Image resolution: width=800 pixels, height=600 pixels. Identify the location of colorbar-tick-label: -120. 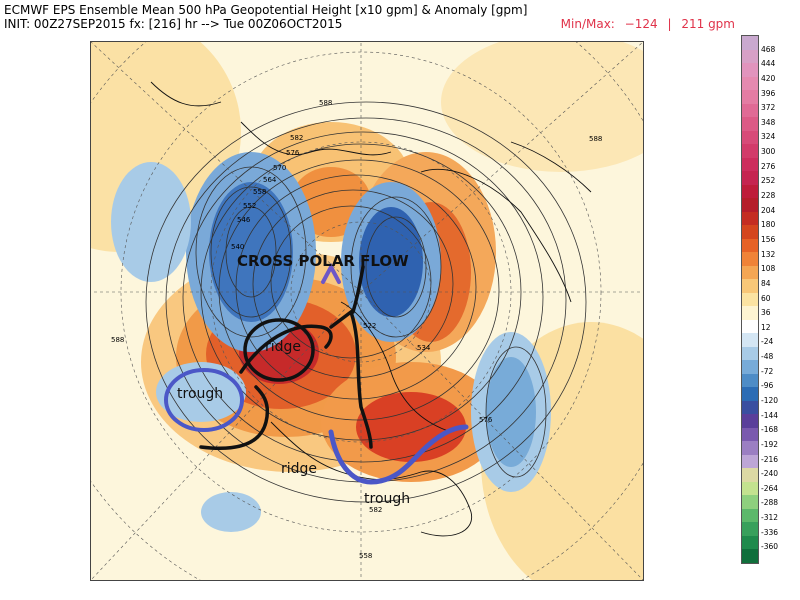
(770, 400).